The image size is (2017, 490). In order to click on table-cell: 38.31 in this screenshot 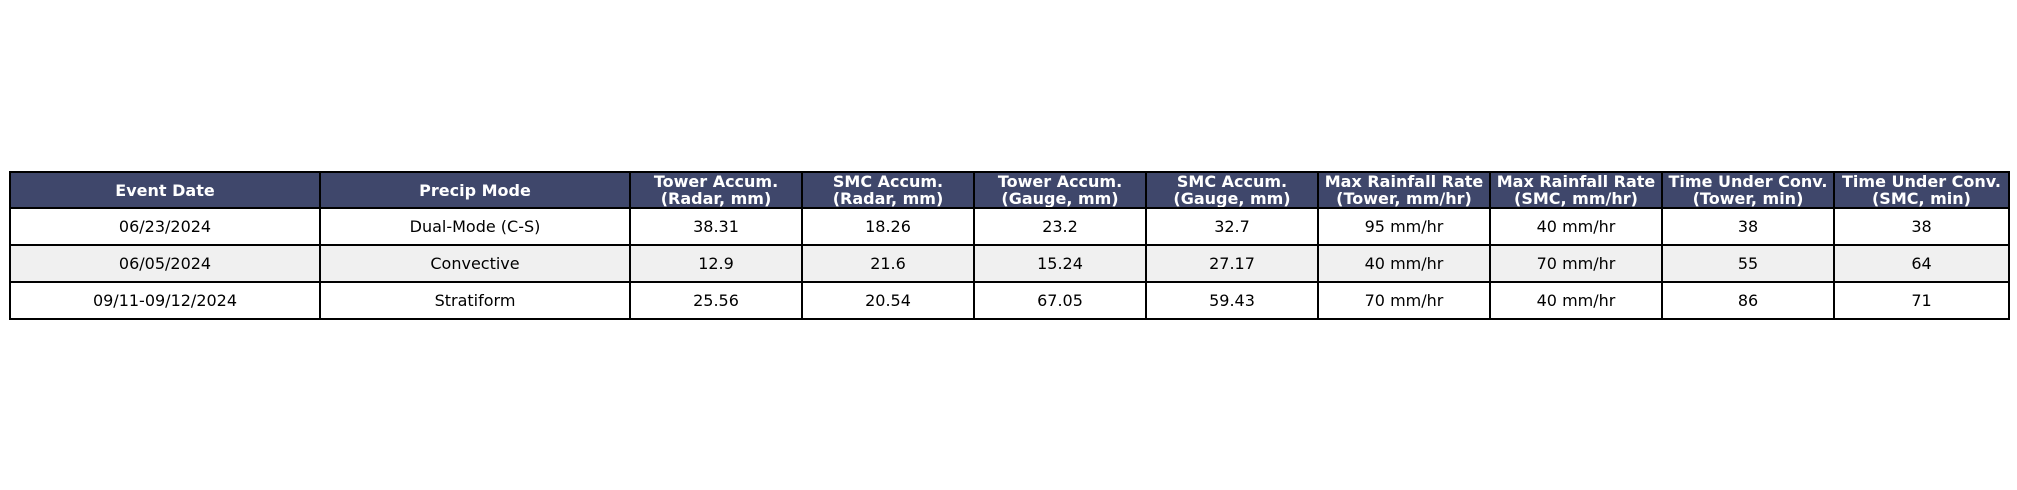, I will do `click(716, 226)`.